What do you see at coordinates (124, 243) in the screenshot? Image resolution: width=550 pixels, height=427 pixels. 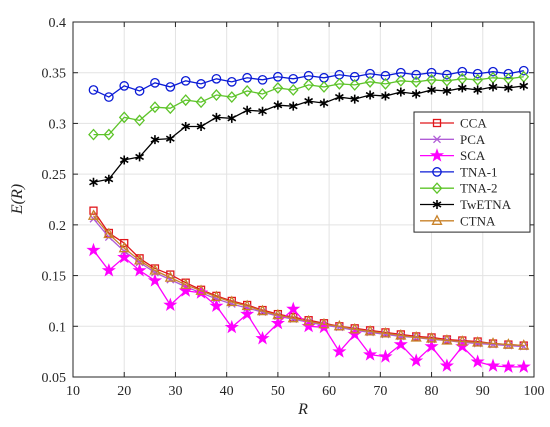 I see `series-cca-marker` at bounding box center [124, 243].